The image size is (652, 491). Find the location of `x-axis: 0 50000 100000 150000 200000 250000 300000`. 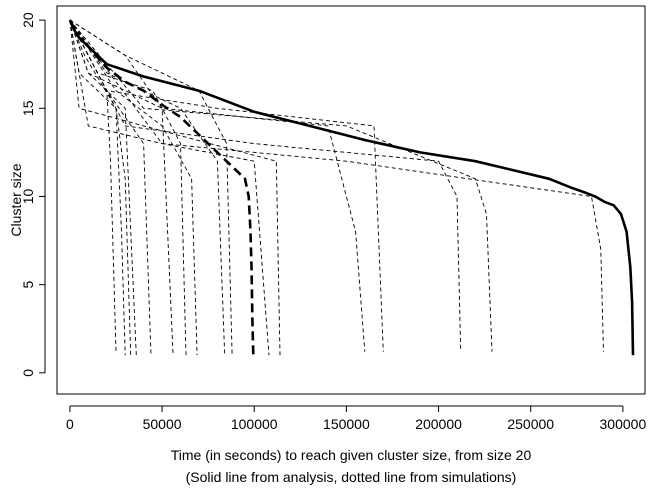

x-axis: 0 50000 100000 150000 200000 250000 300000 is located at coordinates (356, 418).